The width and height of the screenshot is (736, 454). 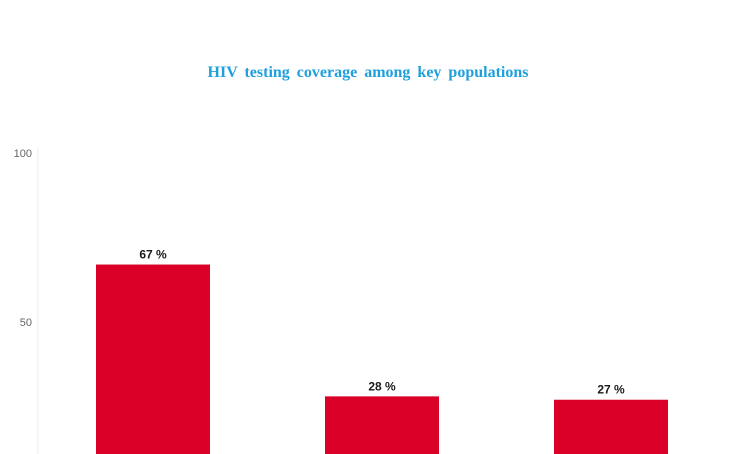 What do you see at coordinates (153, 255) in the screenshot?
I see `bar-value-label-1: 67 %` at bounding box center [153, 255].